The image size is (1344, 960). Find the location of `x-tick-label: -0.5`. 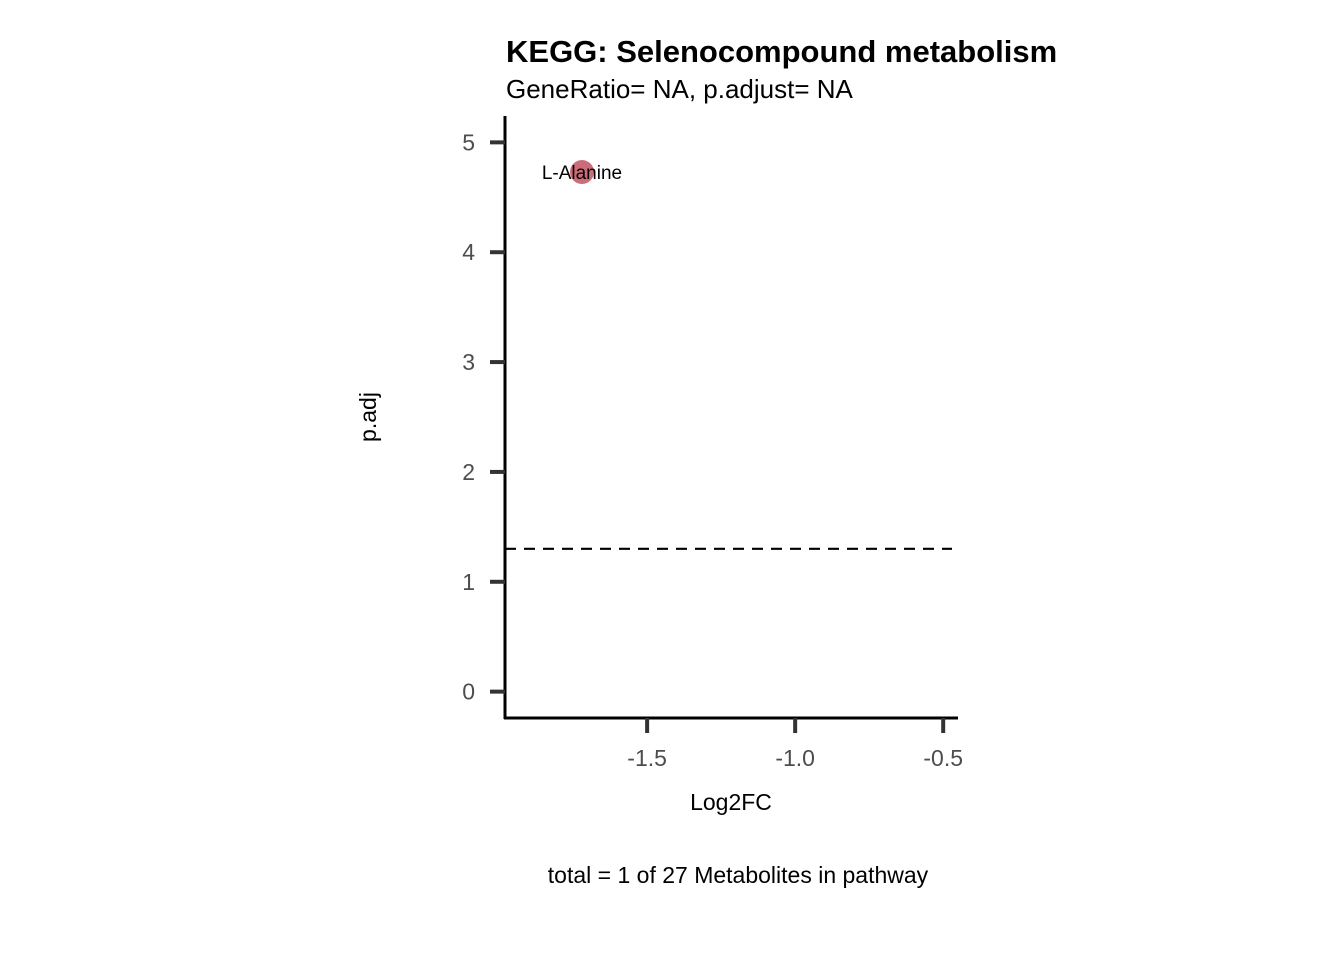

x-tick-label: -0.5 is located at coordinates (943, 758).